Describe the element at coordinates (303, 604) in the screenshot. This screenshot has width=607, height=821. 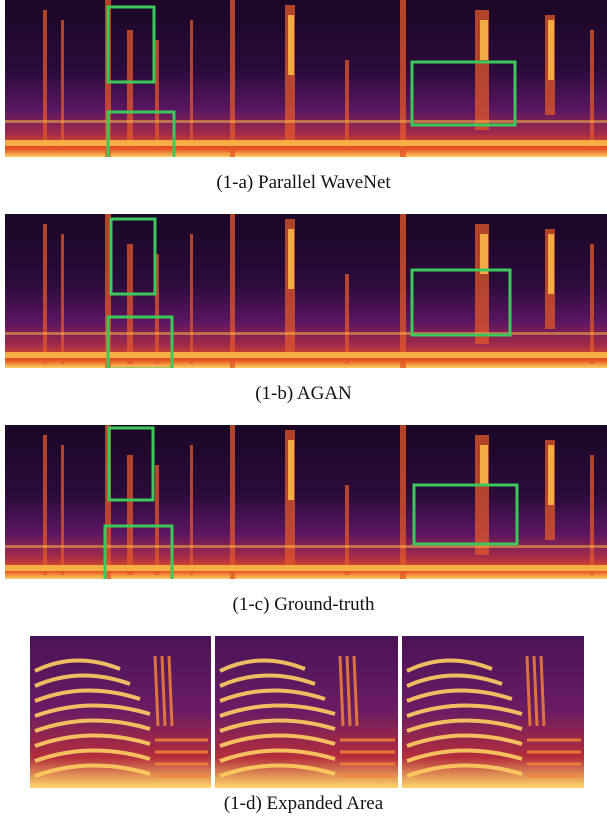
I see `panel-c-caption: (1-c) Ground-truth` at that location.